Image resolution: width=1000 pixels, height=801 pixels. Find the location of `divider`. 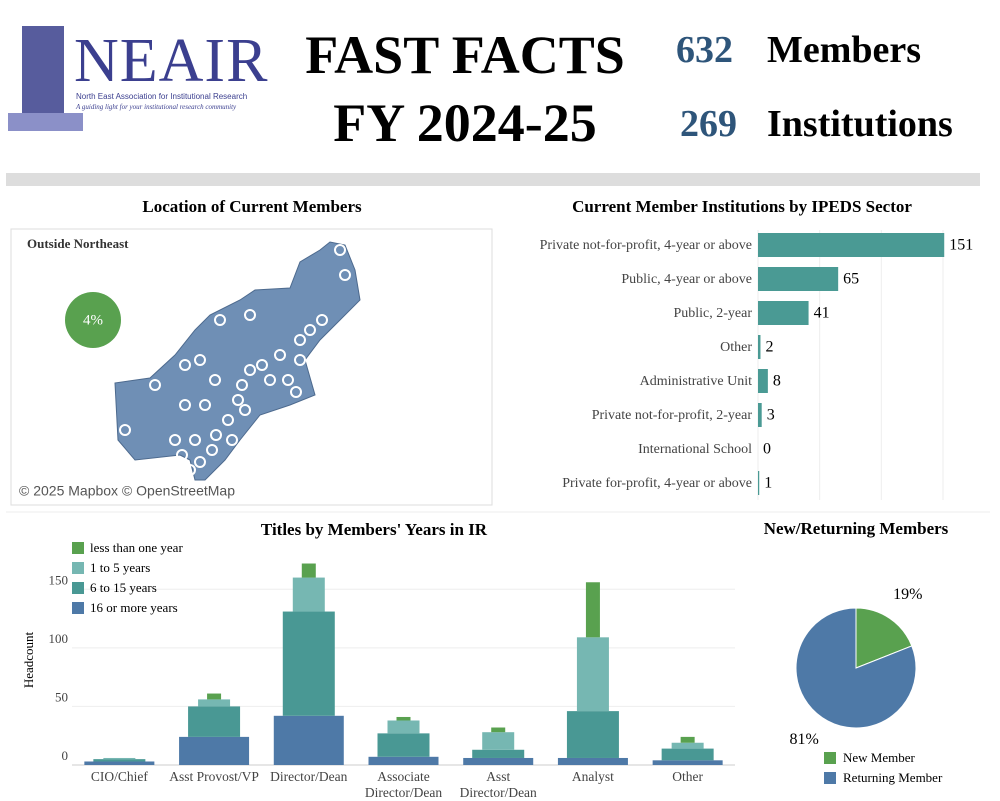

divider is located at coordinates (493, 179).